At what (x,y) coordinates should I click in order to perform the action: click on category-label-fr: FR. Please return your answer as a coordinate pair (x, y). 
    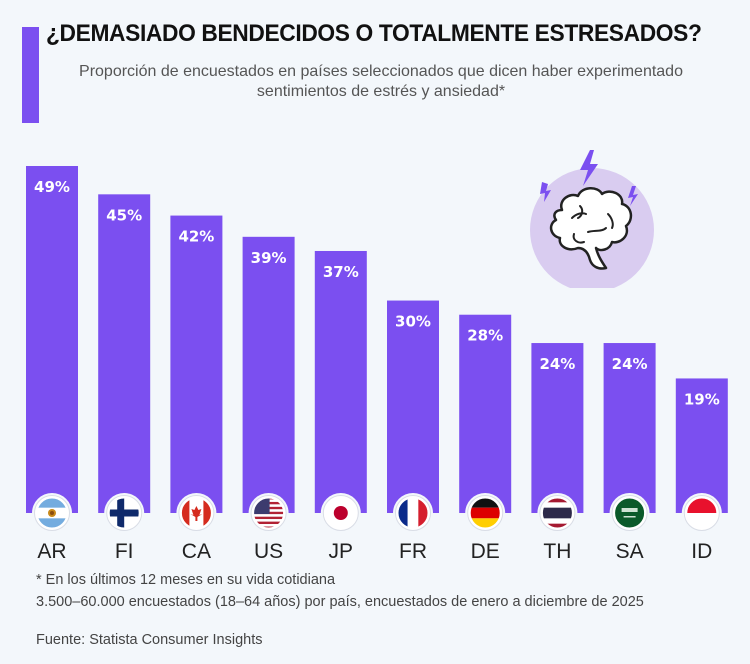
    Looking at the image, I should click on (413, 551).